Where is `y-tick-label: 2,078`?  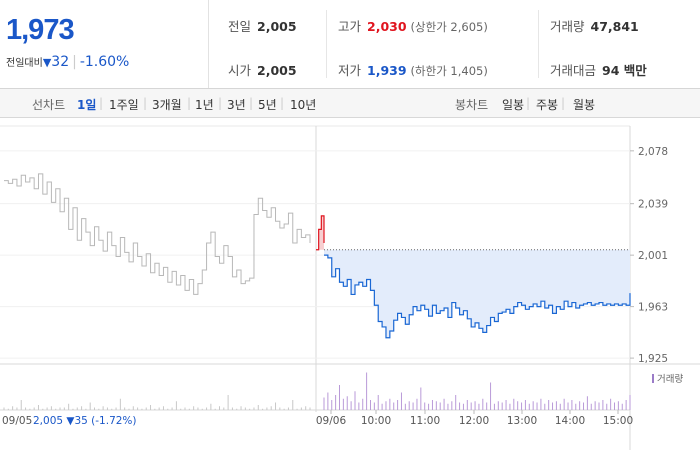
y-tick-label: 2,078 is located at coordinates (653, 152).